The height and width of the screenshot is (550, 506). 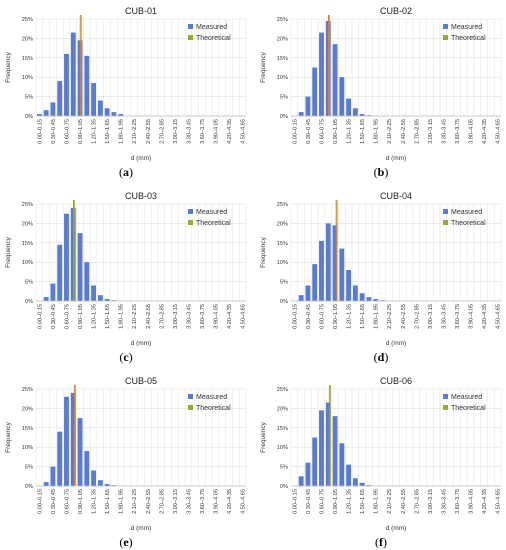 I want to click on panel-label: (d), so click(x=381, y=357).